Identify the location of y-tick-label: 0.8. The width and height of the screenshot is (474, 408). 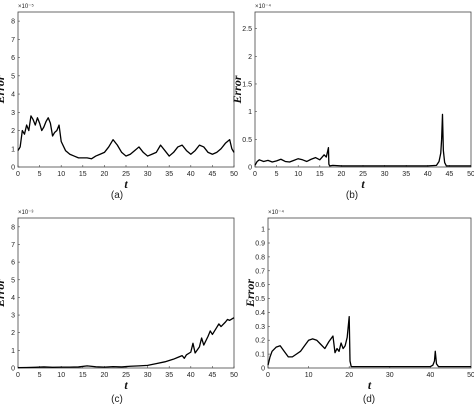
(260, 257).